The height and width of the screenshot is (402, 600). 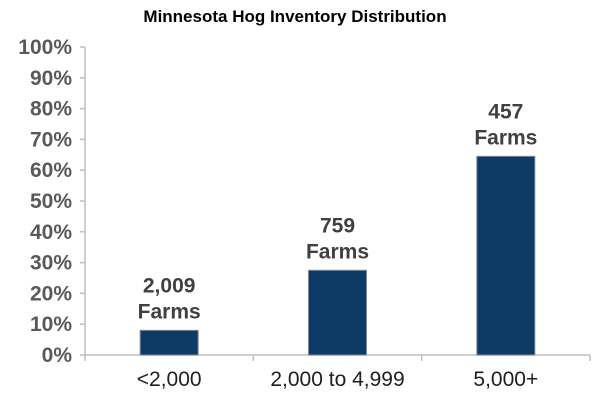 What do you see at coordinates (51, 324) in the screenshot?
I see `y-tick-label: 10%` at bounding box center [51, 324].